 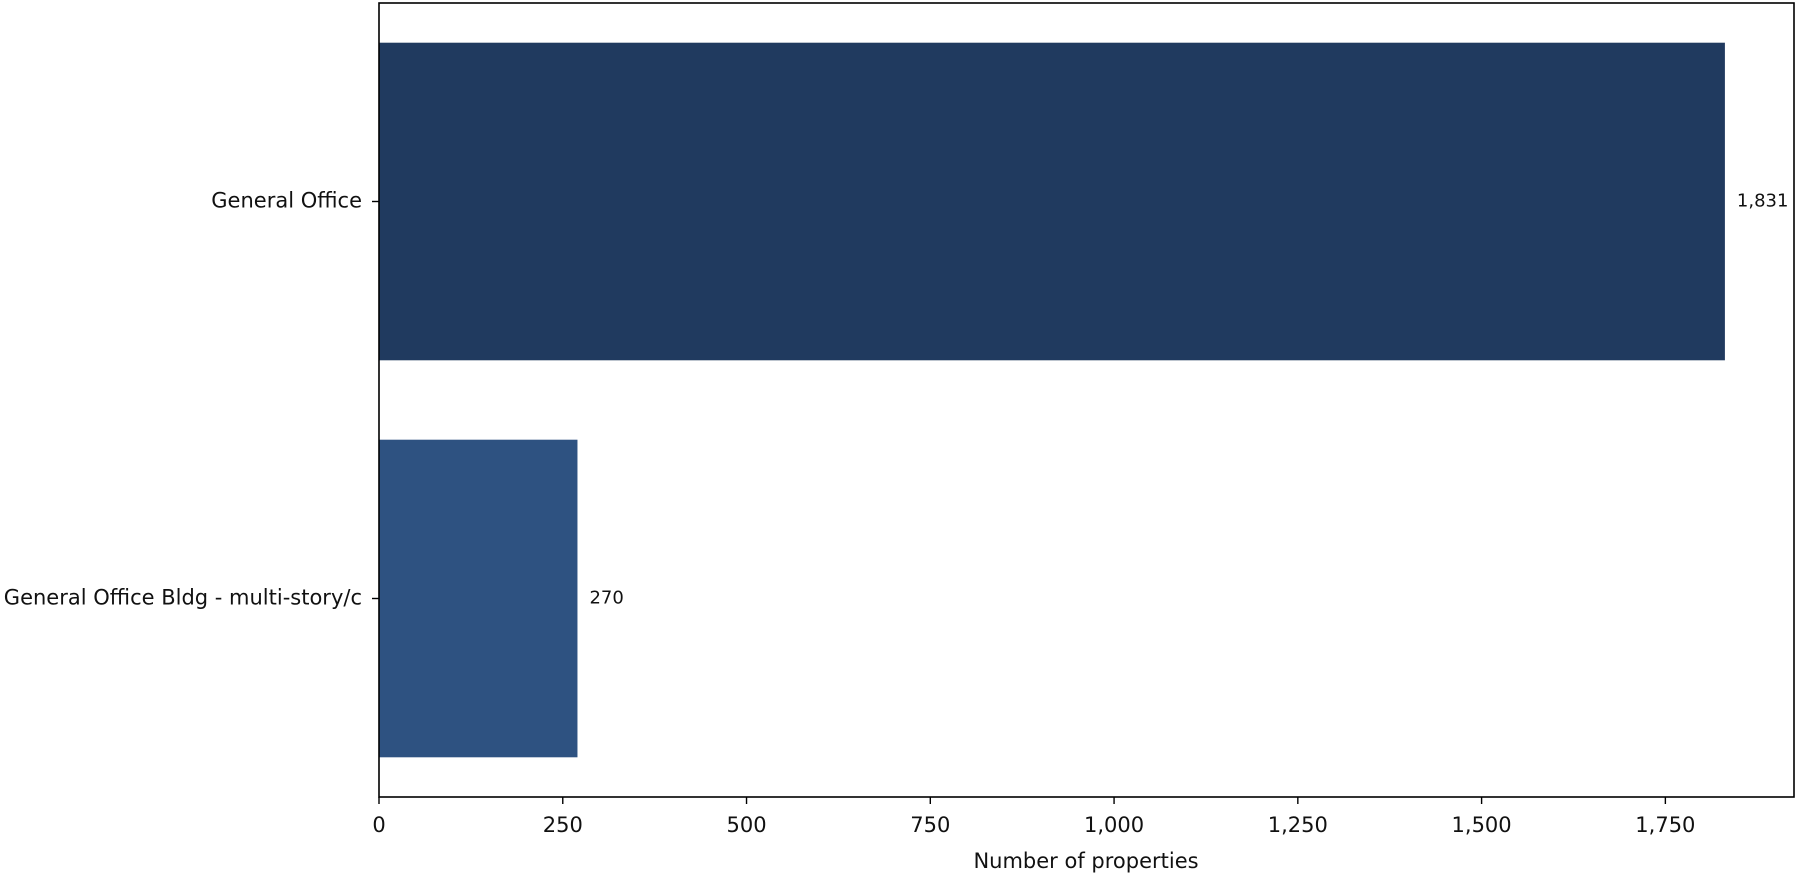 What do you see at coordinates (1085, 861) in the screenshot?
I see `x-axis-label: Number of properties` at bounding box center [1085, 861].